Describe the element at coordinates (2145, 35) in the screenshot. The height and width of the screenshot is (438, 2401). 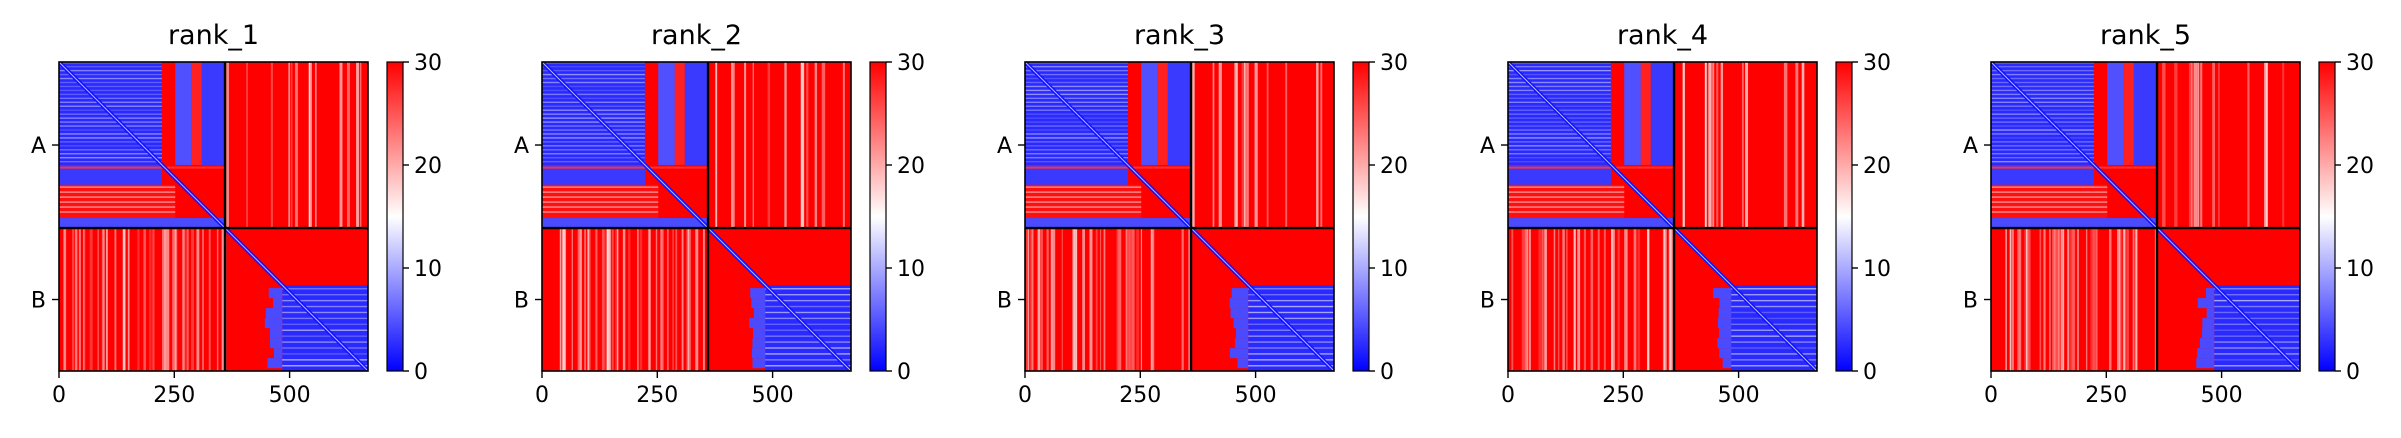
I see `panel-title: rank_5` at that location.